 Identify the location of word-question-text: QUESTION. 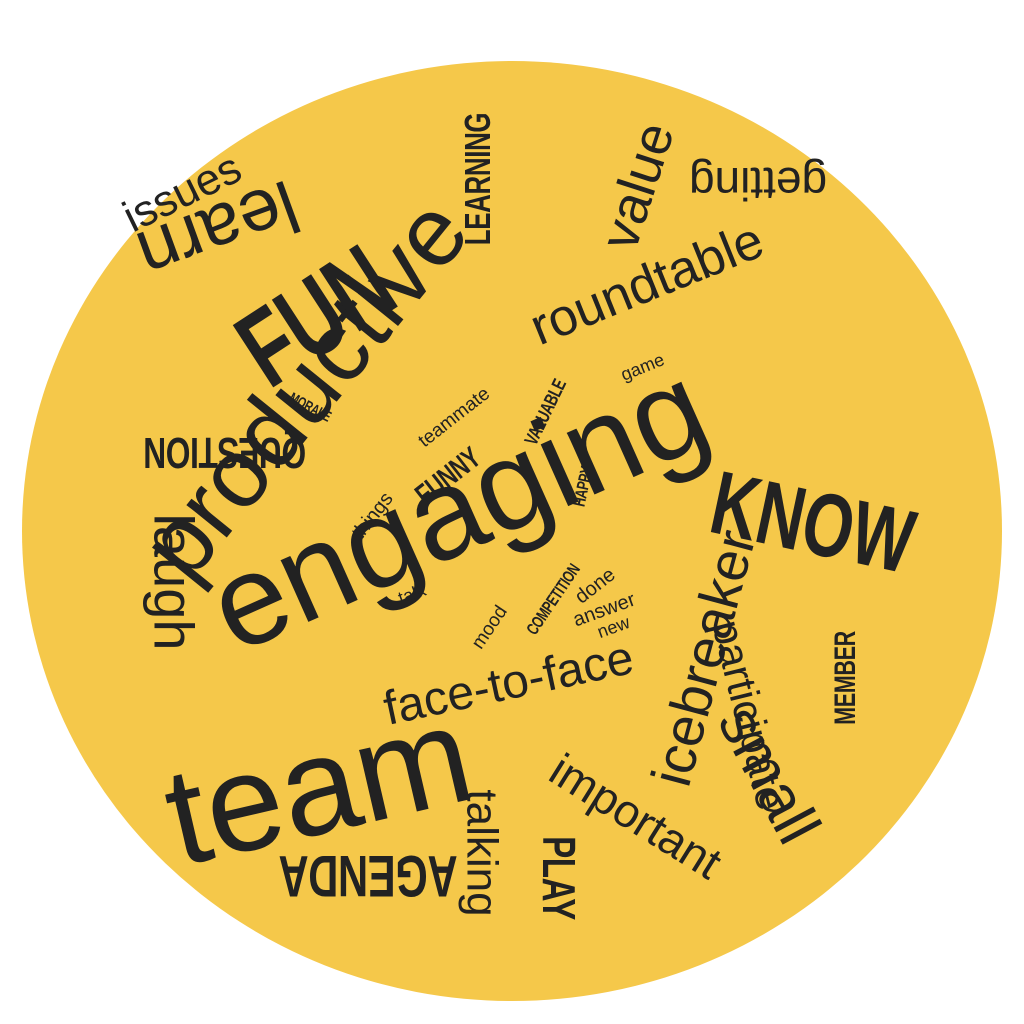
(225, 452).